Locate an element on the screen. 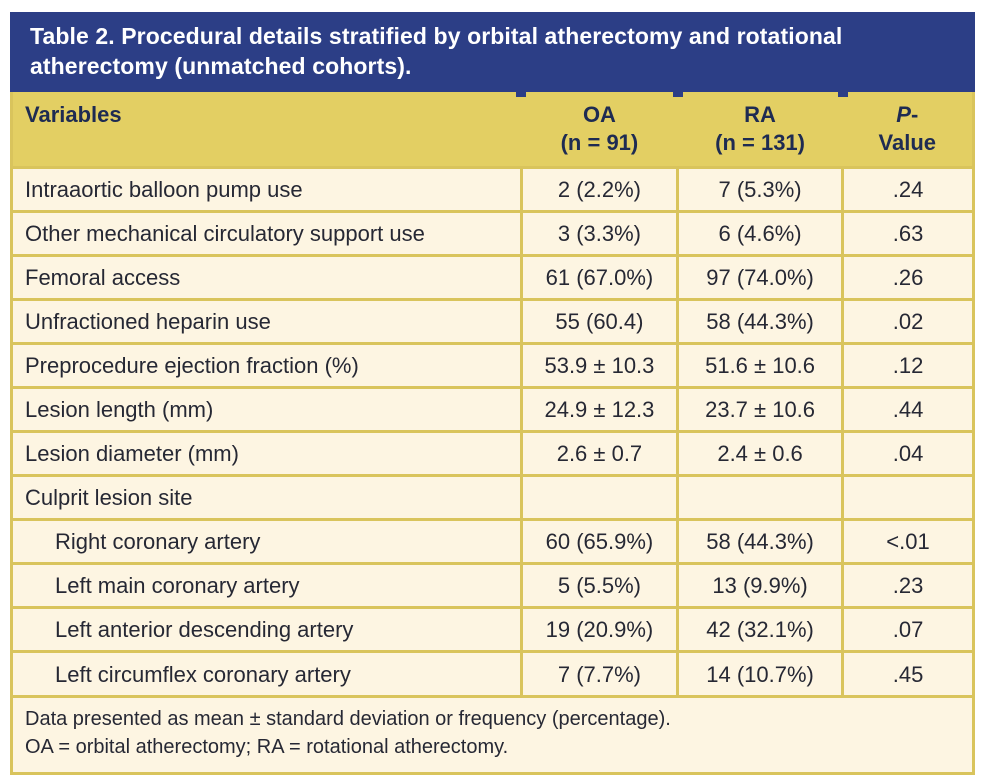 The image size is (998, 782). p-label: P is located at coordinates (903, 114).